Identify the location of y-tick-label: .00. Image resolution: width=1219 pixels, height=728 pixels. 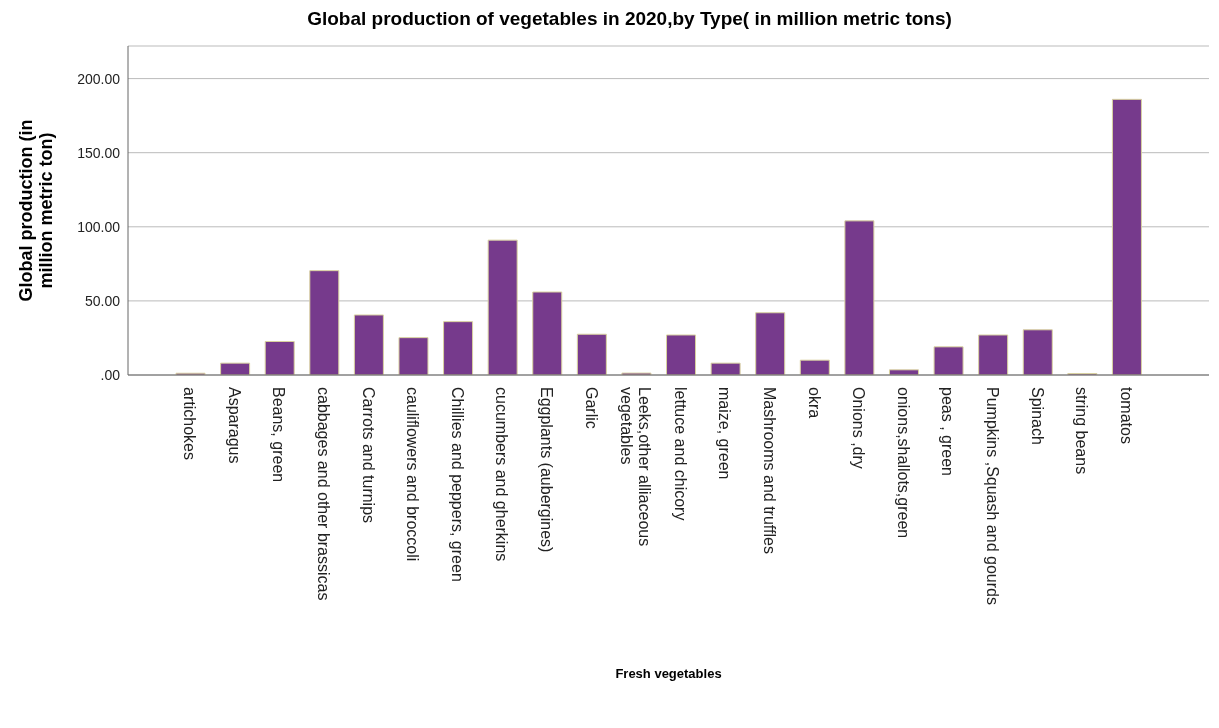
(110, 374).